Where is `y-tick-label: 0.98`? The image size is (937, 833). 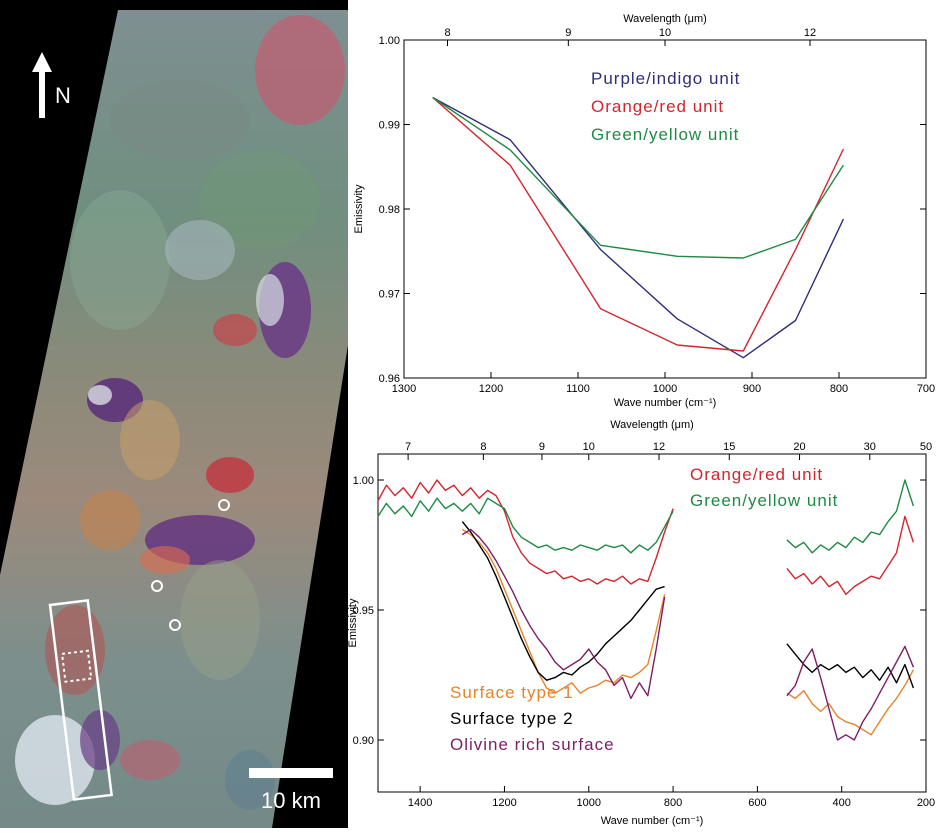
y-tick-label: 0.98 is located at coordinates (389, 210).